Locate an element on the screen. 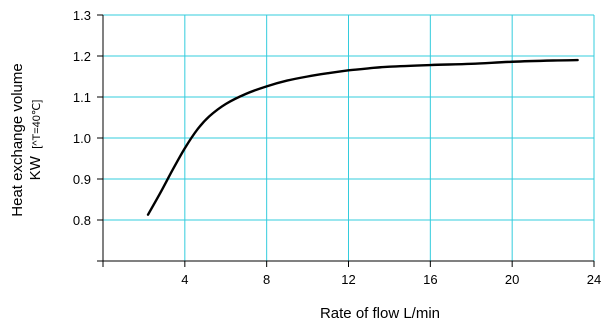 The height and width of the screenshot is (325, 603). y-tick-label: 1.3 is located at coordinates (82, 15).